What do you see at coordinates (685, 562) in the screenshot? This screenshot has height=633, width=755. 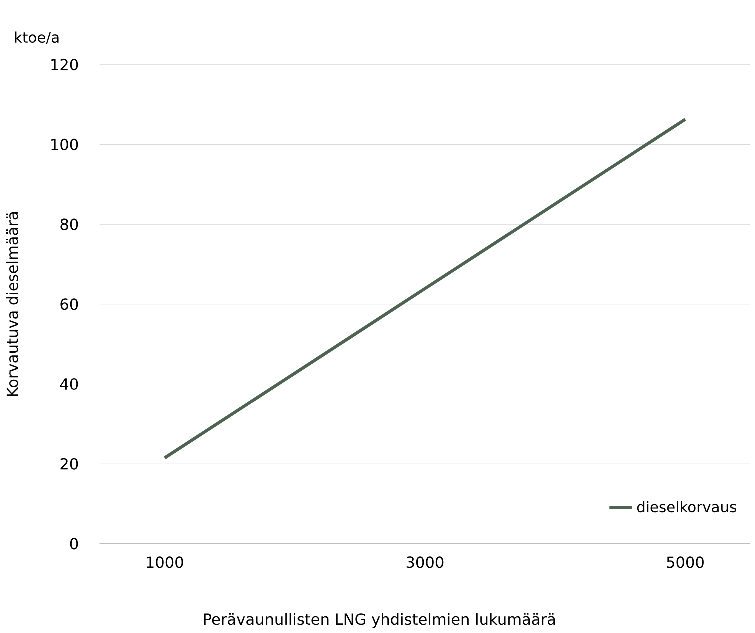 I see `x-tick-label: 5000` at bounding box center [685, 562].